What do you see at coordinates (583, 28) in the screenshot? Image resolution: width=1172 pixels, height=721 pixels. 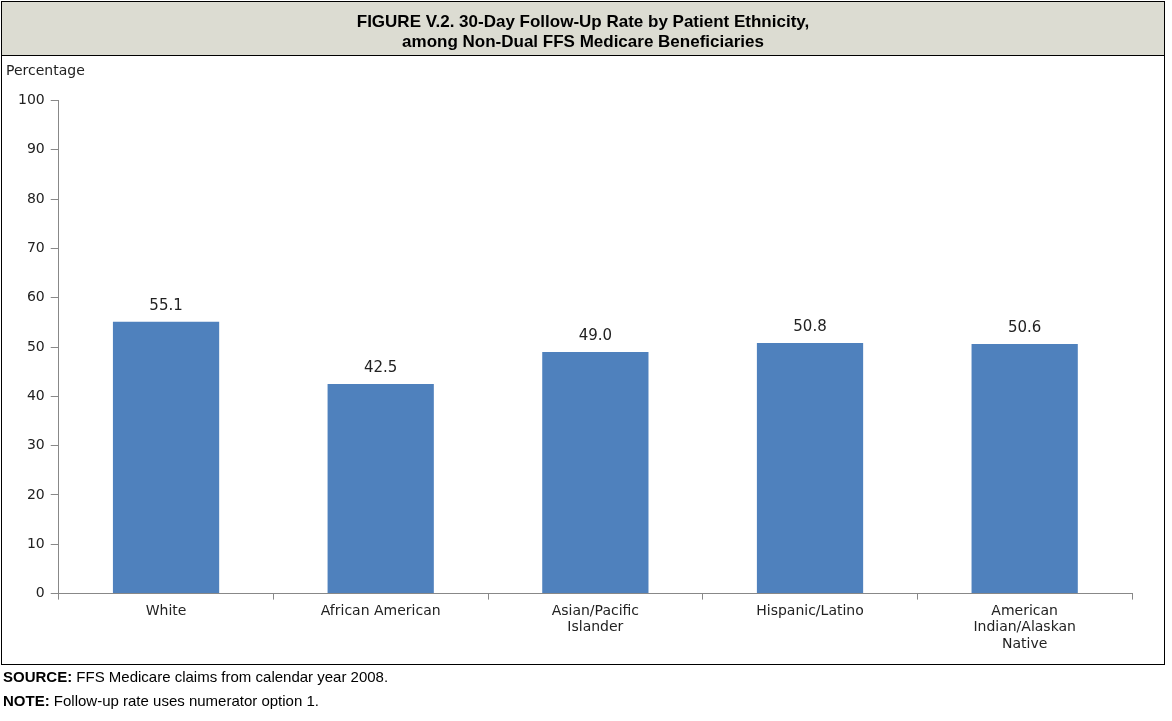 I see `chart-title: FIGURE V.2. 30-Day Follow-Up Rate by Patient Ethnicity, among Non-Dual FFS Medicare Beneficiaries` at bounding box center [583, 28].